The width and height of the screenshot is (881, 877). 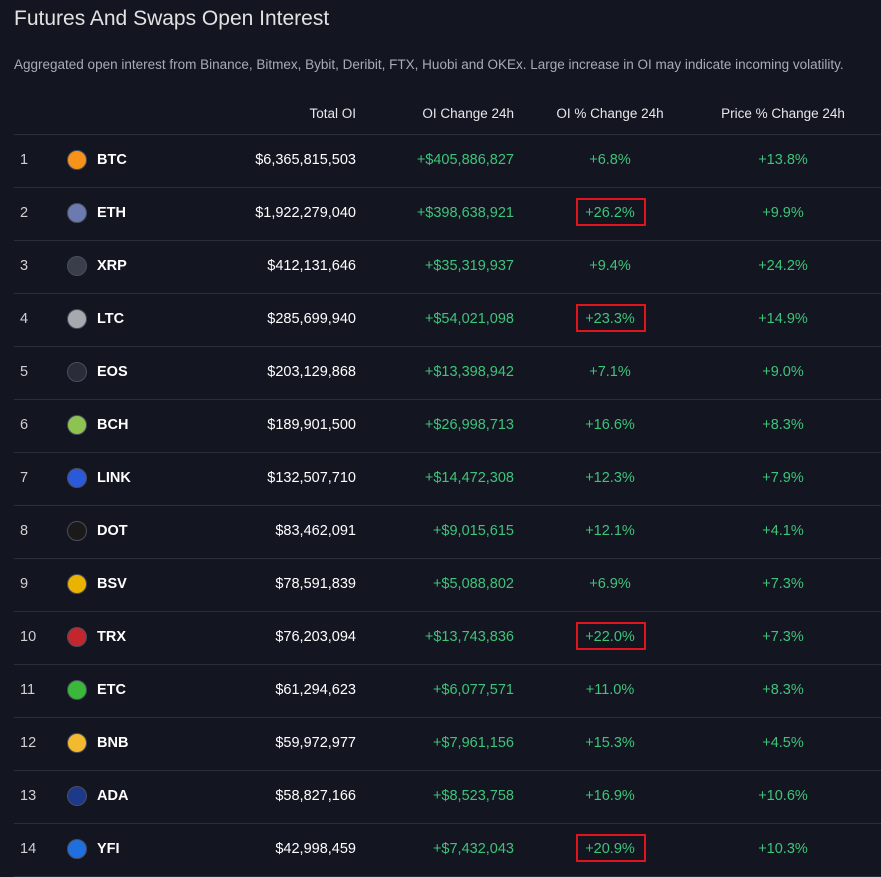 What do you see at coordinates (113, 743) in the screenshot?
I see `coin-symbol: BNB` at bounding box center [113, 743].